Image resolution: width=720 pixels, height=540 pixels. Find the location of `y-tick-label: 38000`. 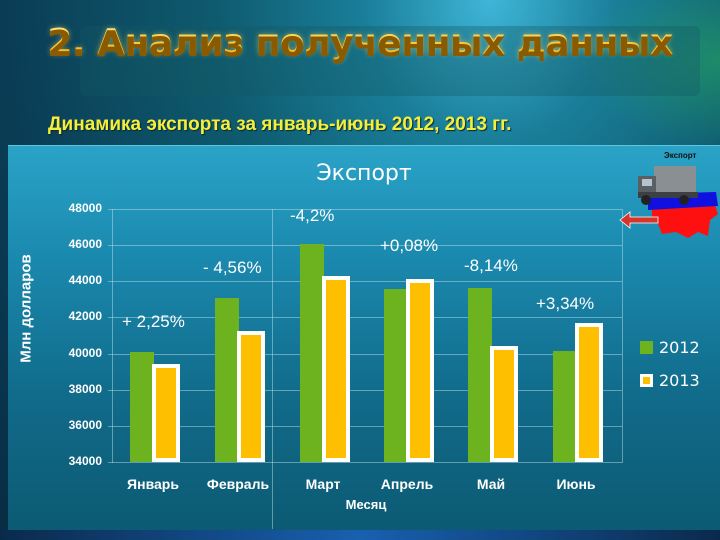

y-tick-label: 38000 is located at coordinates (85, 388).